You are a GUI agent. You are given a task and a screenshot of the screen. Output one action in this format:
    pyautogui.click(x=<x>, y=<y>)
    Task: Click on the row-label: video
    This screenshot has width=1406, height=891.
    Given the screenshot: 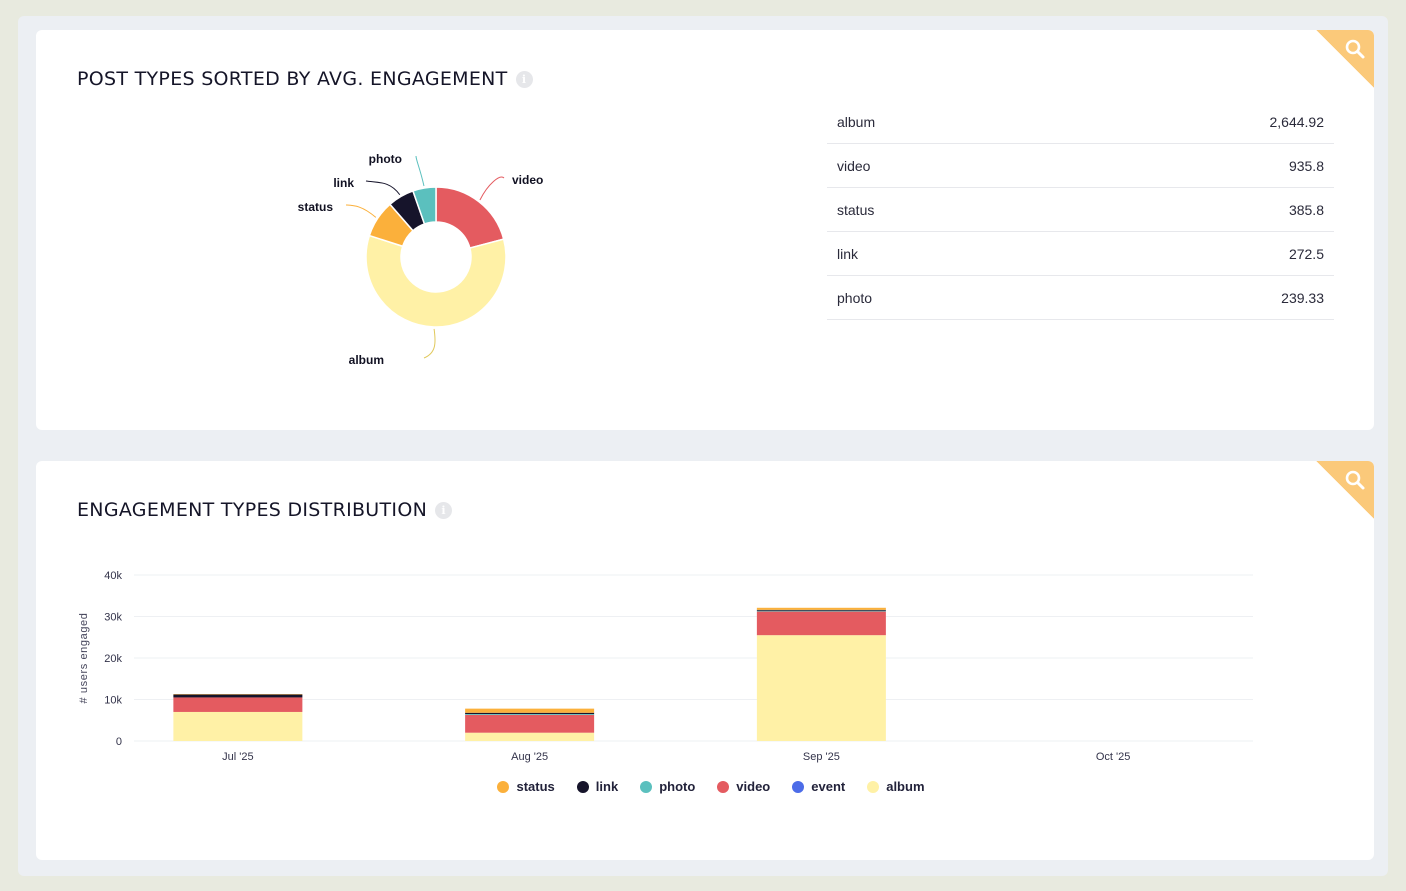 What is the action you would take?
    pyautogui.click(x=854, y=165)
    